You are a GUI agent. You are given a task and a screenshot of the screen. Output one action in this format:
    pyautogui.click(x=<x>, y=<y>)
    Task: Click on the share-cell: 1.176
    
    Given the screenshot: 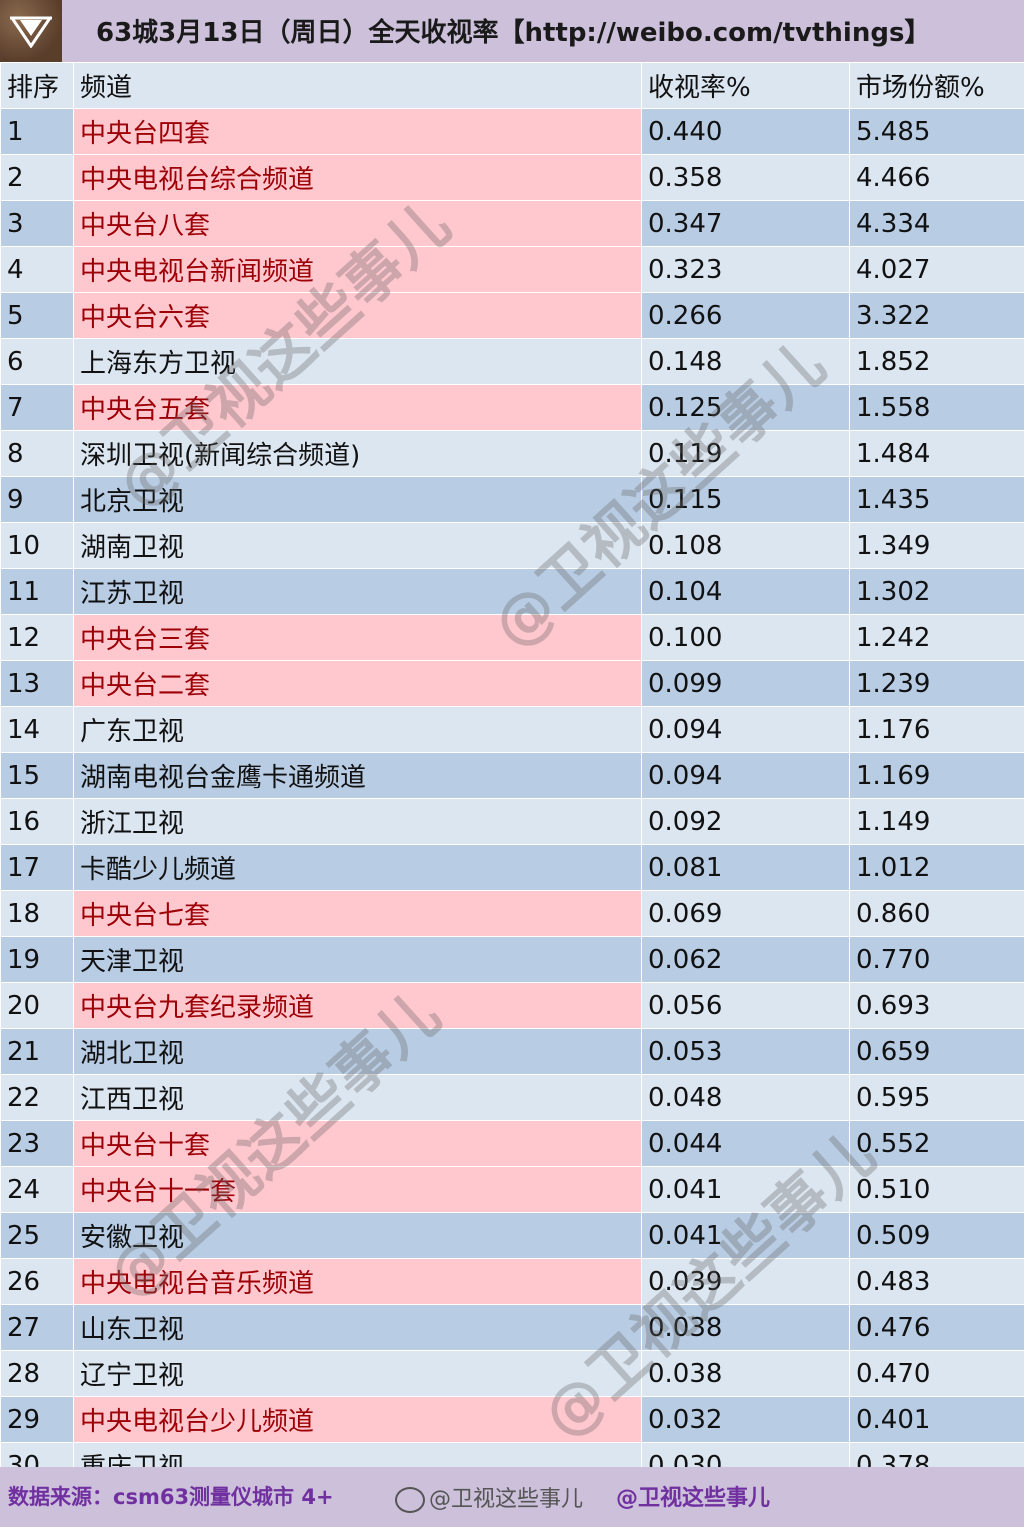 What is the action you would take?
    pyautogui.click(x=936, y=729)
    